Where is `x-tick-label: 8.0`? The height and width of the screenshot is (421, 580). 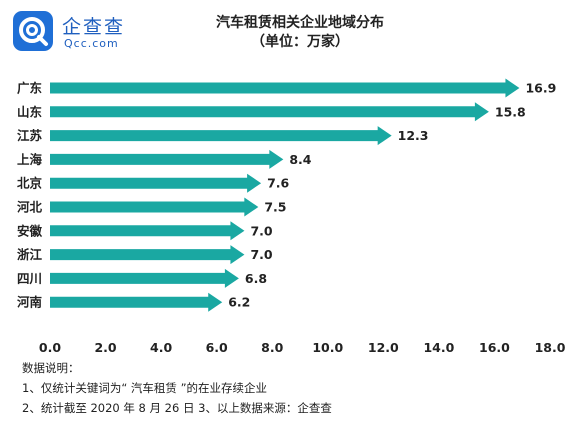 x-tick-label: 8.0 is located at coordinates (272, 347).